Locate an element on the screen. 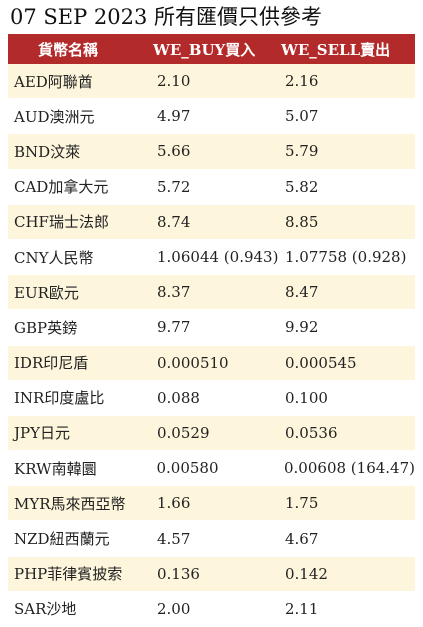 The width and height of the screenshot is (423, 627). buy-rate-cell: 2.00 is located at coordinates (174, 608).